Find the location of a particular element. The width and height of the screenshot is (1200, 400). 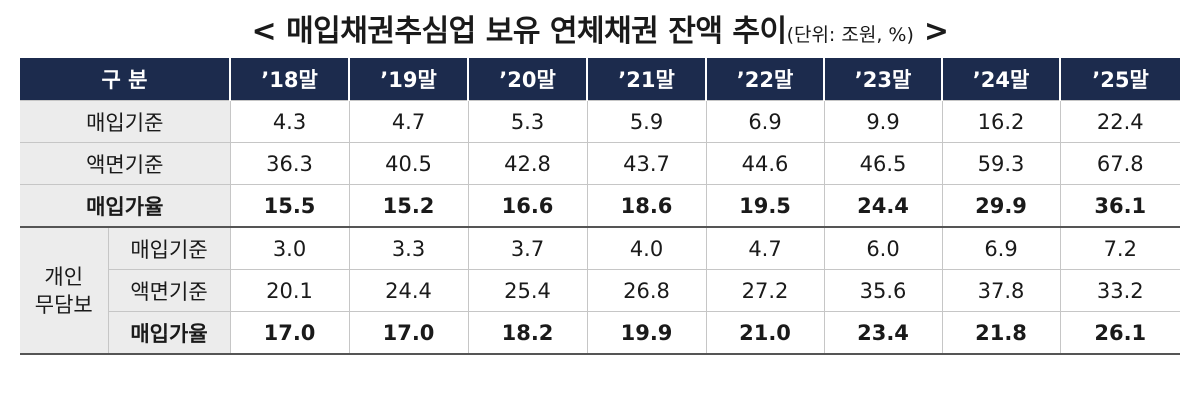

table-cell: 26.1 is located at coordinates (1120, 333).